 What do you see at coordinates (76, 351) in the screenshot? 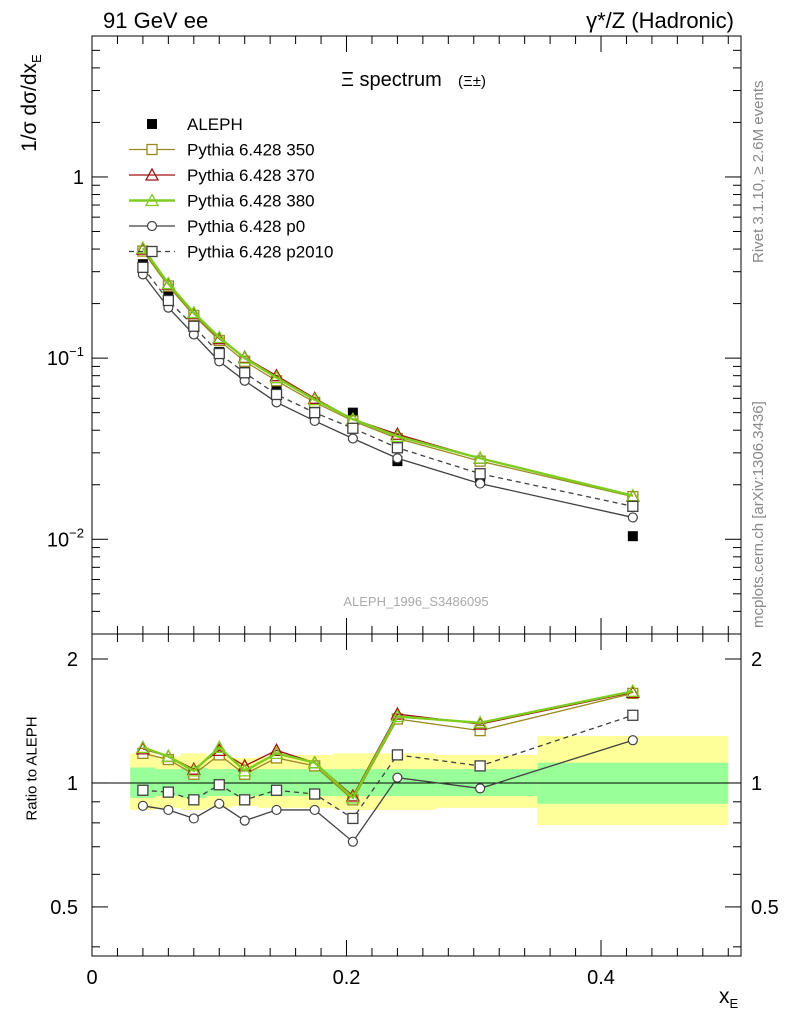
I see `y-tick-label-exponent: −1` at bounding box center [76, 351].